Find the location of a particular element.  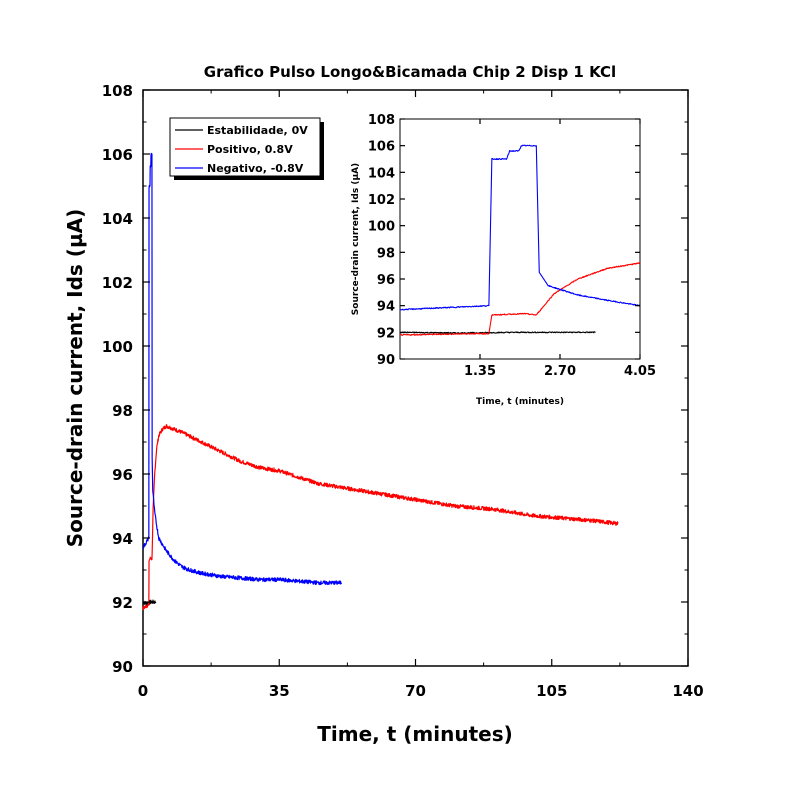

inset-y-tick-label: 96 is located at coordinates (386, 280).